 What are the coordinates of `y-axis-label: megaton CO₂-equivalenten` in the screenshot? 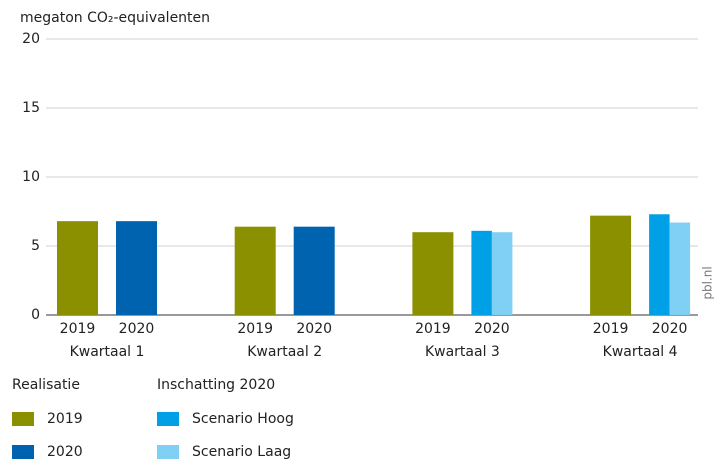 It's located at (115, 18).